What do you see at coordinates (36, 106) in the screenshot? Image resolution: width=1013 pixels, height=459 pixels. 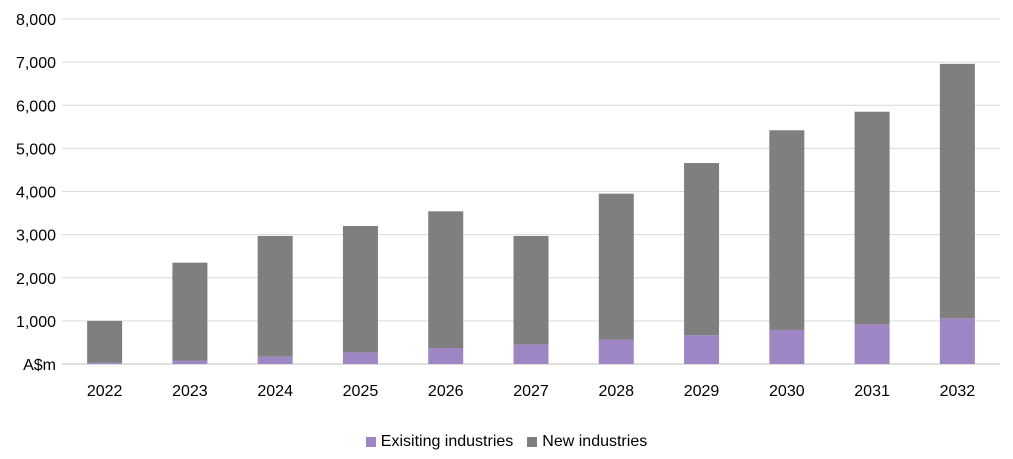 I see `y-tick-label: 6,000` at bounding box center [36, 106].